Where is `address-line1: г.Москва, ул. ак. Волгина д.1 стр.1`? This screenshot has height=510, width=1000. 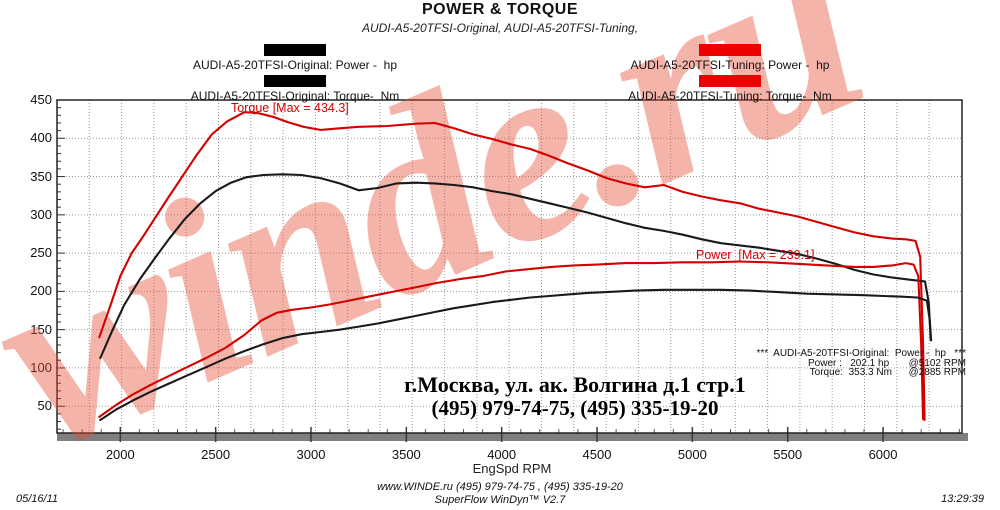 address-line1: г.Москва, ул. ак. Волгина д.1 стр.1 is located at coordinates (575, 384).